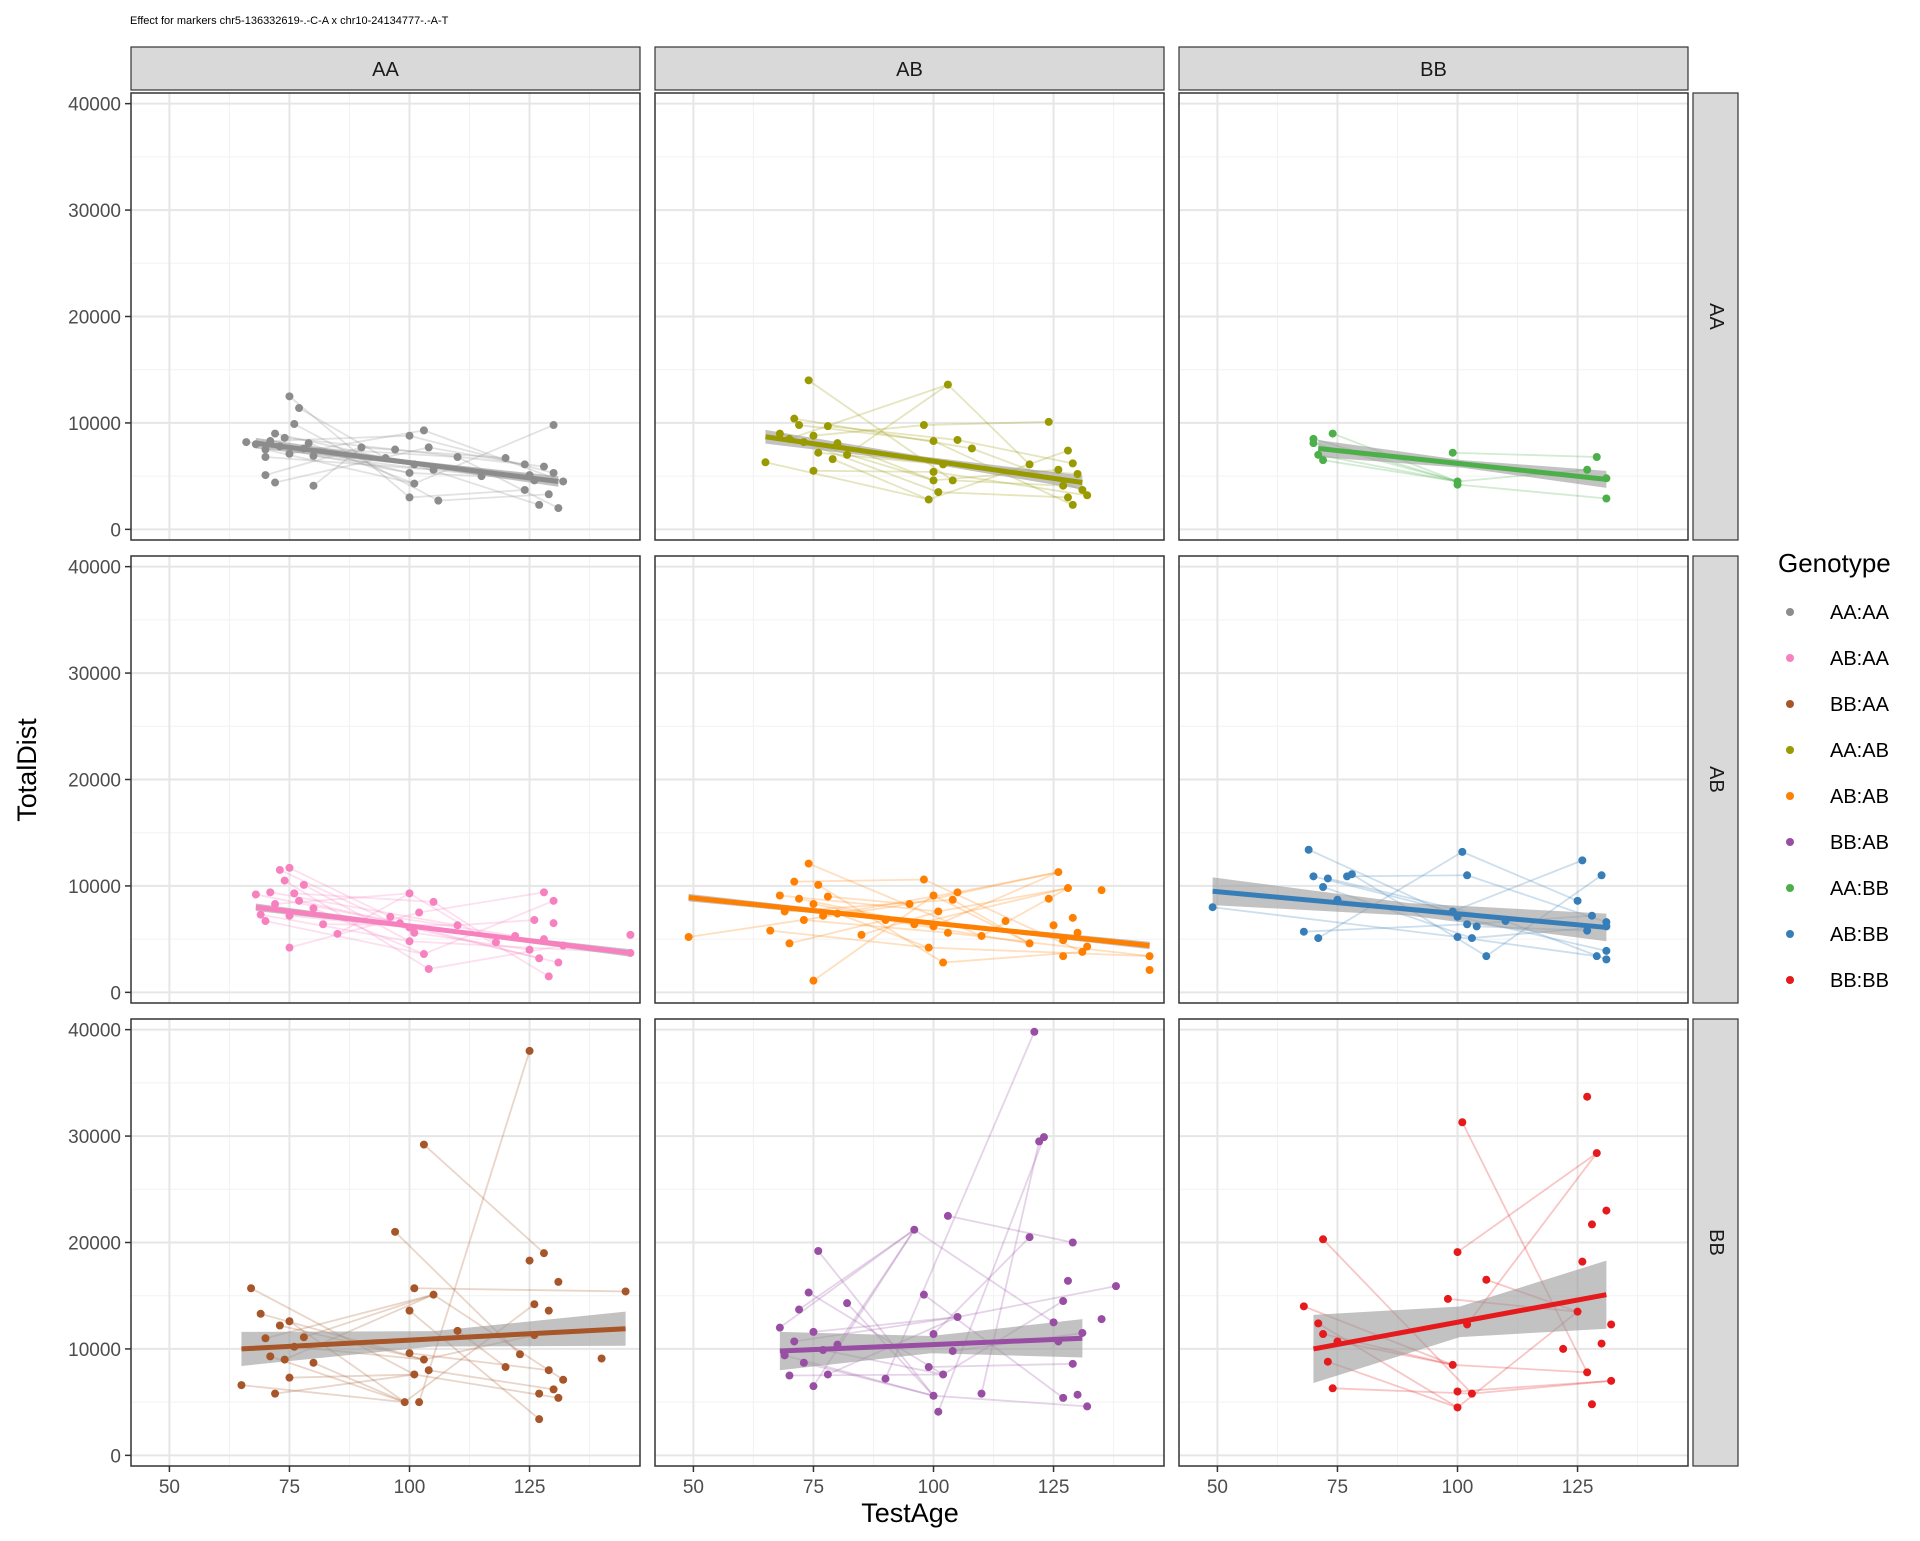  What do you see at coordinates (1458, 1487) in the screenshot?
I see `x-tick-label: 100` at bounding box center [1458, 1487].